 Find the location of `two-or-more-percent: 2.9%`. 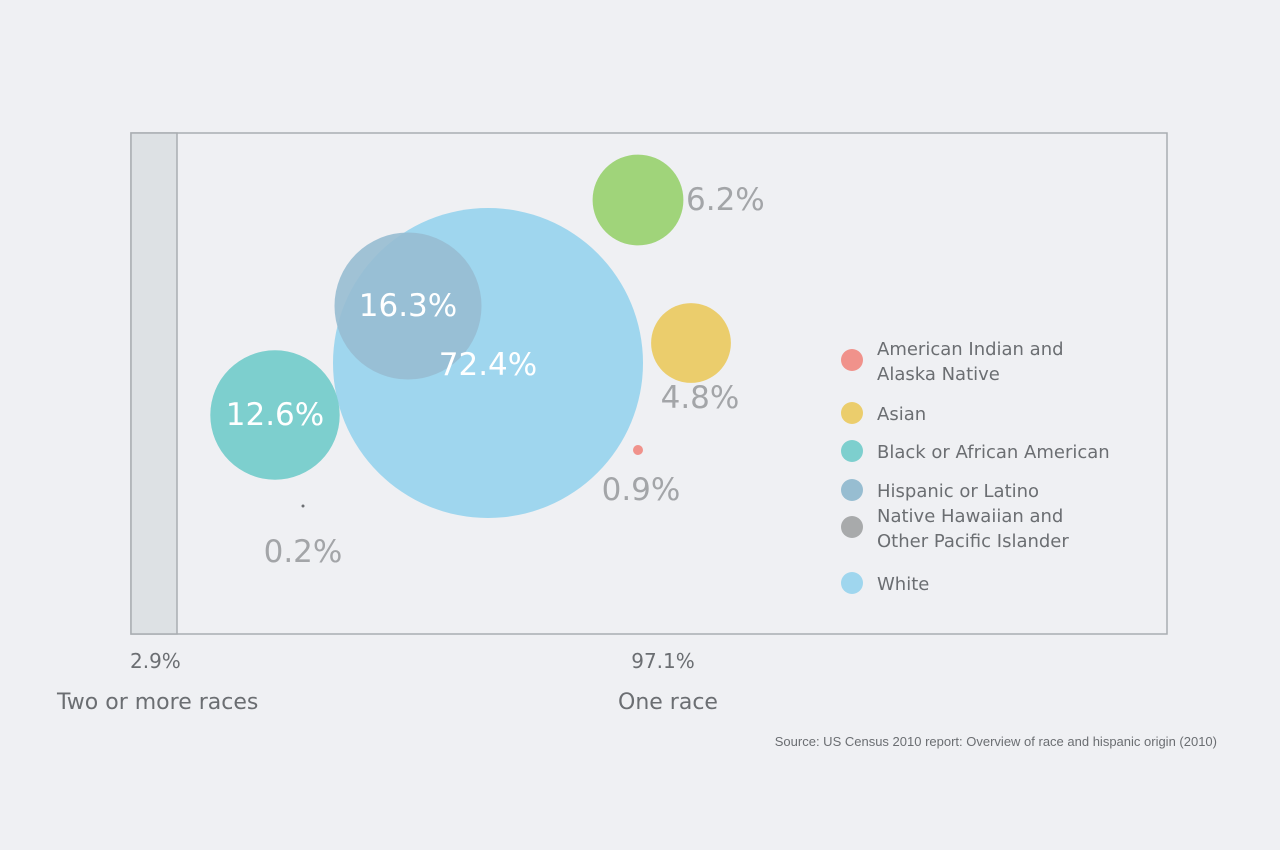

two-or-more-percent: 2.9% is located at coordinates (155, 661).